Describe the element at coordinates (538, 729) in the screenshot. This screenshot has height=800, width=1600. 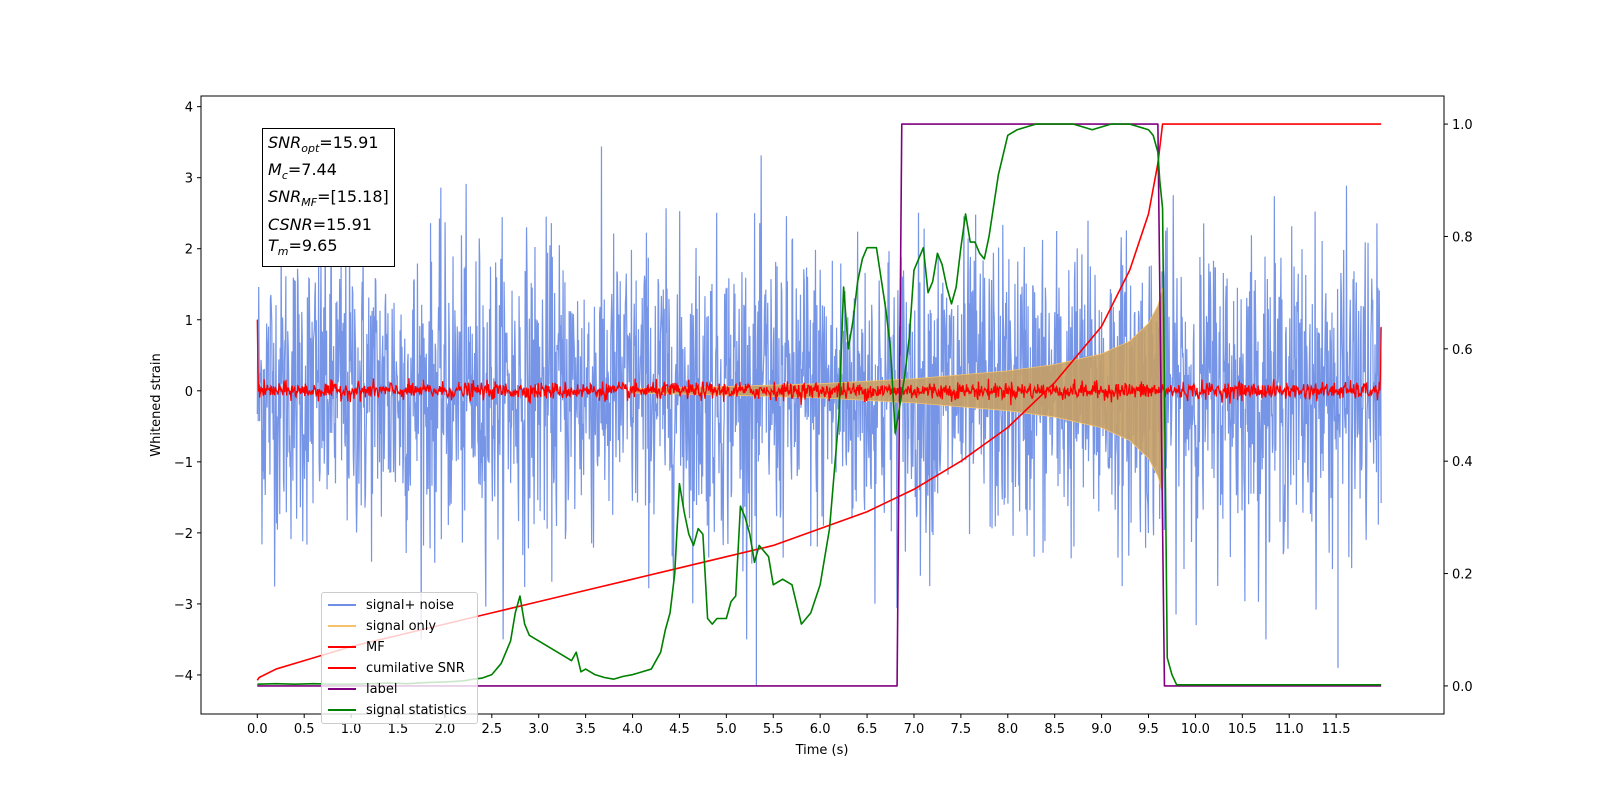
I see `x-tick-label: 3.0` at that location.